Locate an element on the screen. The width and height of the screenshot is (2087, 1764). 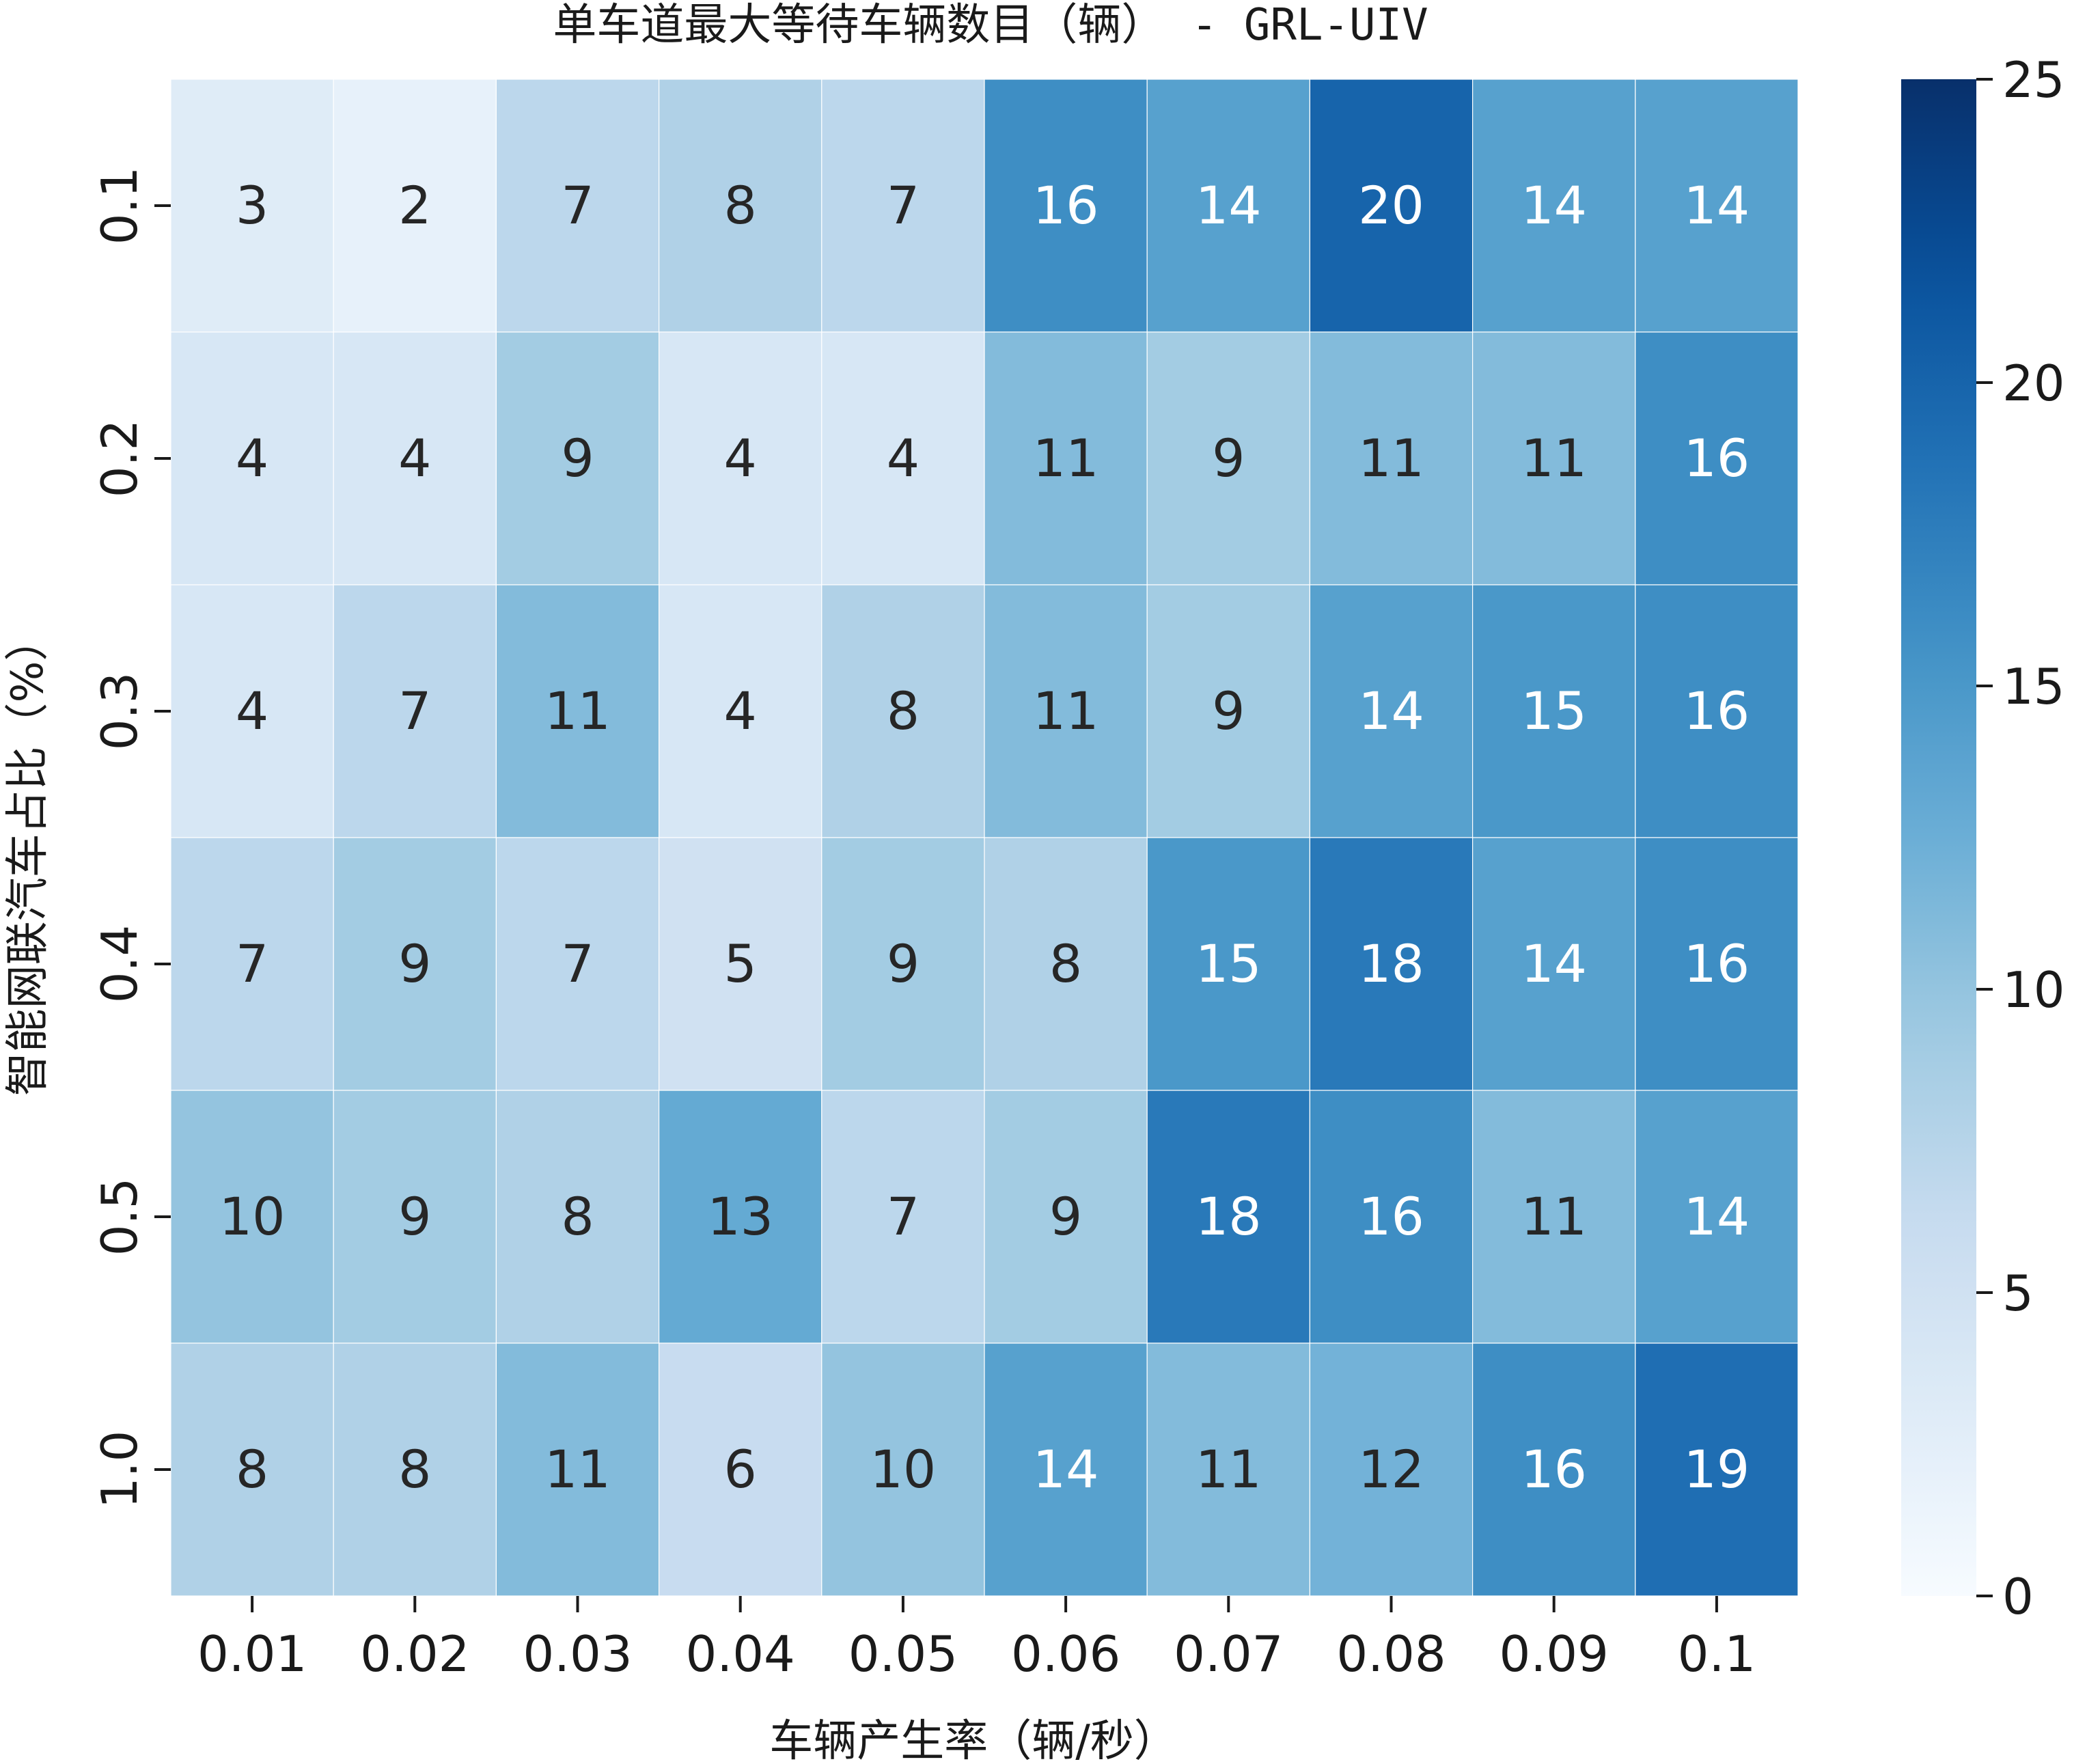
x-tick-label: 0.01 is located at coordinates (252, 1654).